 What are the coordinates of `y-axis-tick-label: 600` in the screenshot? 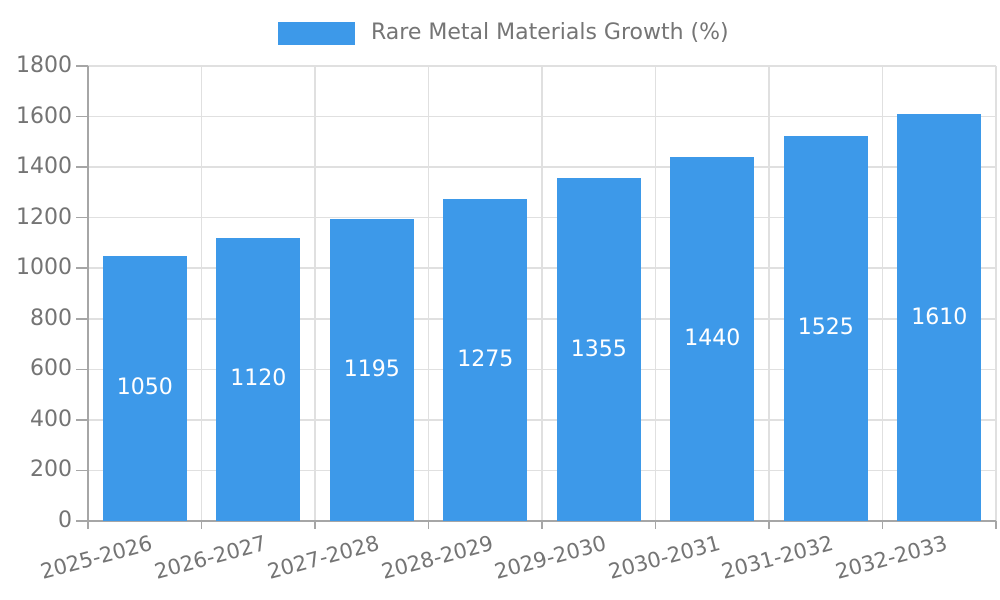 It's located at (51, 369).